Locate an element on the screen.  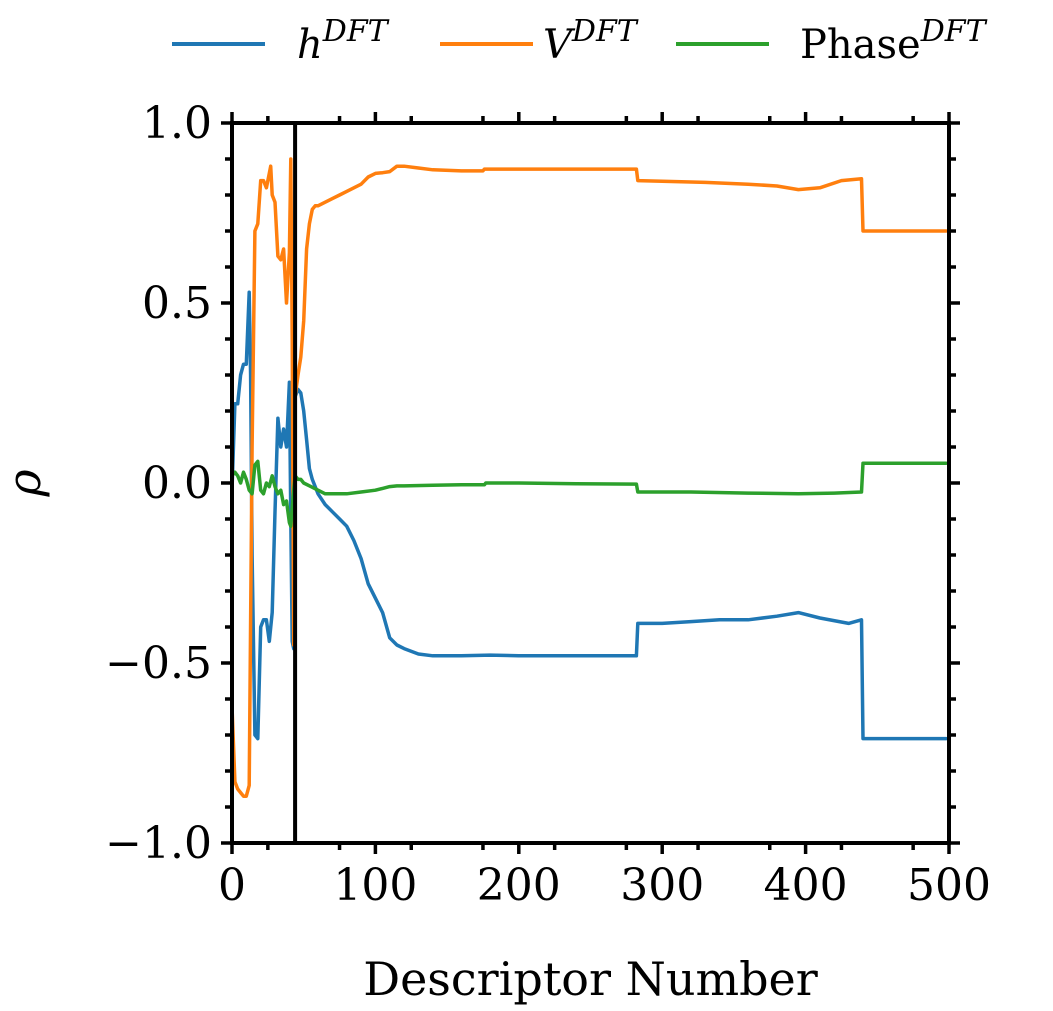
y-tick-label: 0.5 is located at coordinates (177, 303).